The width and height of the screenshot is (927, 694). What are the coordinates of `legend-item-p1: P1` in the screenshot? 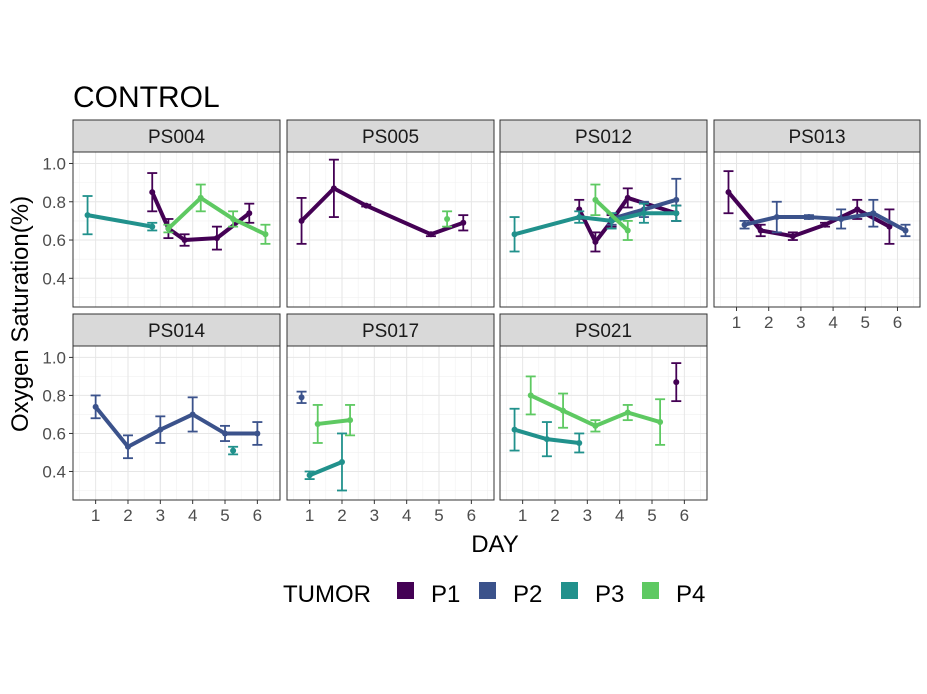 It's located at (428, 594).